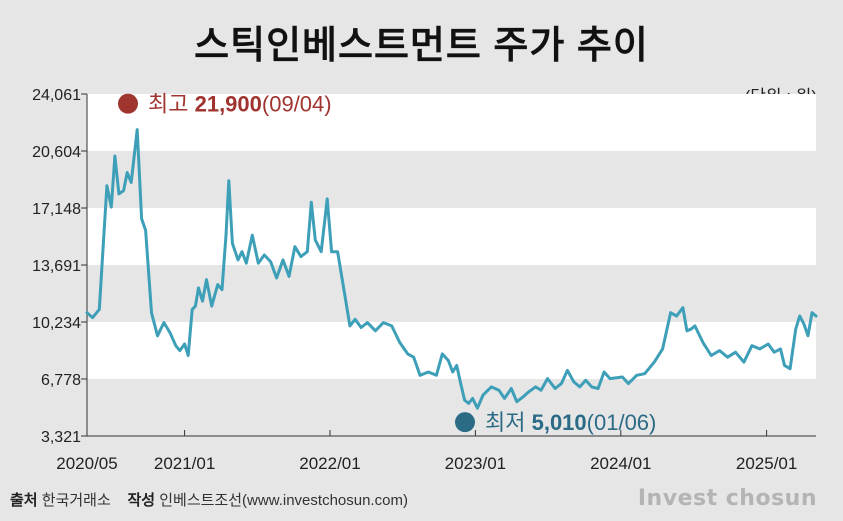  Describe the element at coordinates (24, 500) in the screenshot. I see `source-label: 출처` at that location.